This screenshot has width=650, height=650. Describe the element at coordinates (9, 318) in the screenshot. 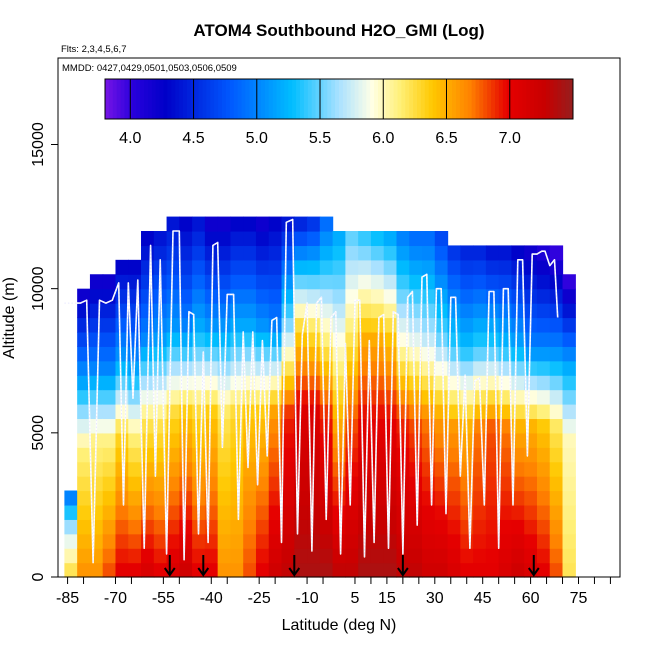

I see `y-axis-label: Altitude (m)` at that location.